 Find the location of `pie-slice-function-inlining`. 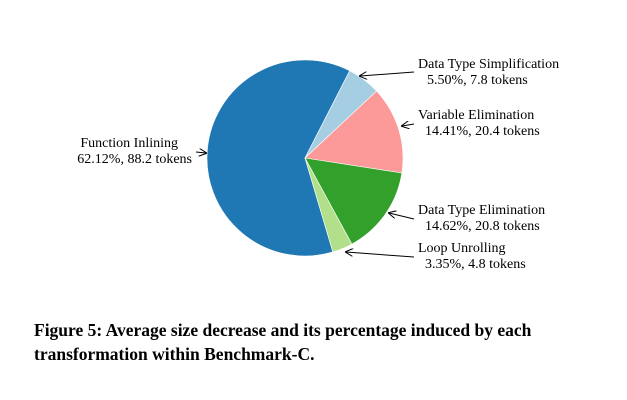

pie-slice-function-inlining is located at coordinates (278, 158).